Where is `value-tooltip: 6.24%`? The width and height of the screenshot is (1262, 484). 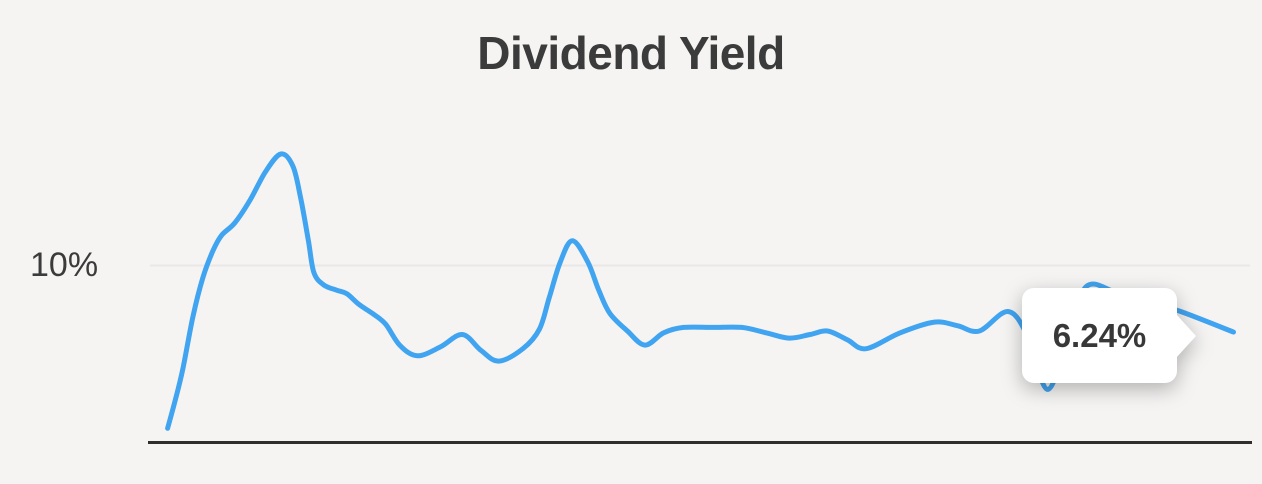
value-tooltip: 6.24% is located at coordinates (1109, 335).